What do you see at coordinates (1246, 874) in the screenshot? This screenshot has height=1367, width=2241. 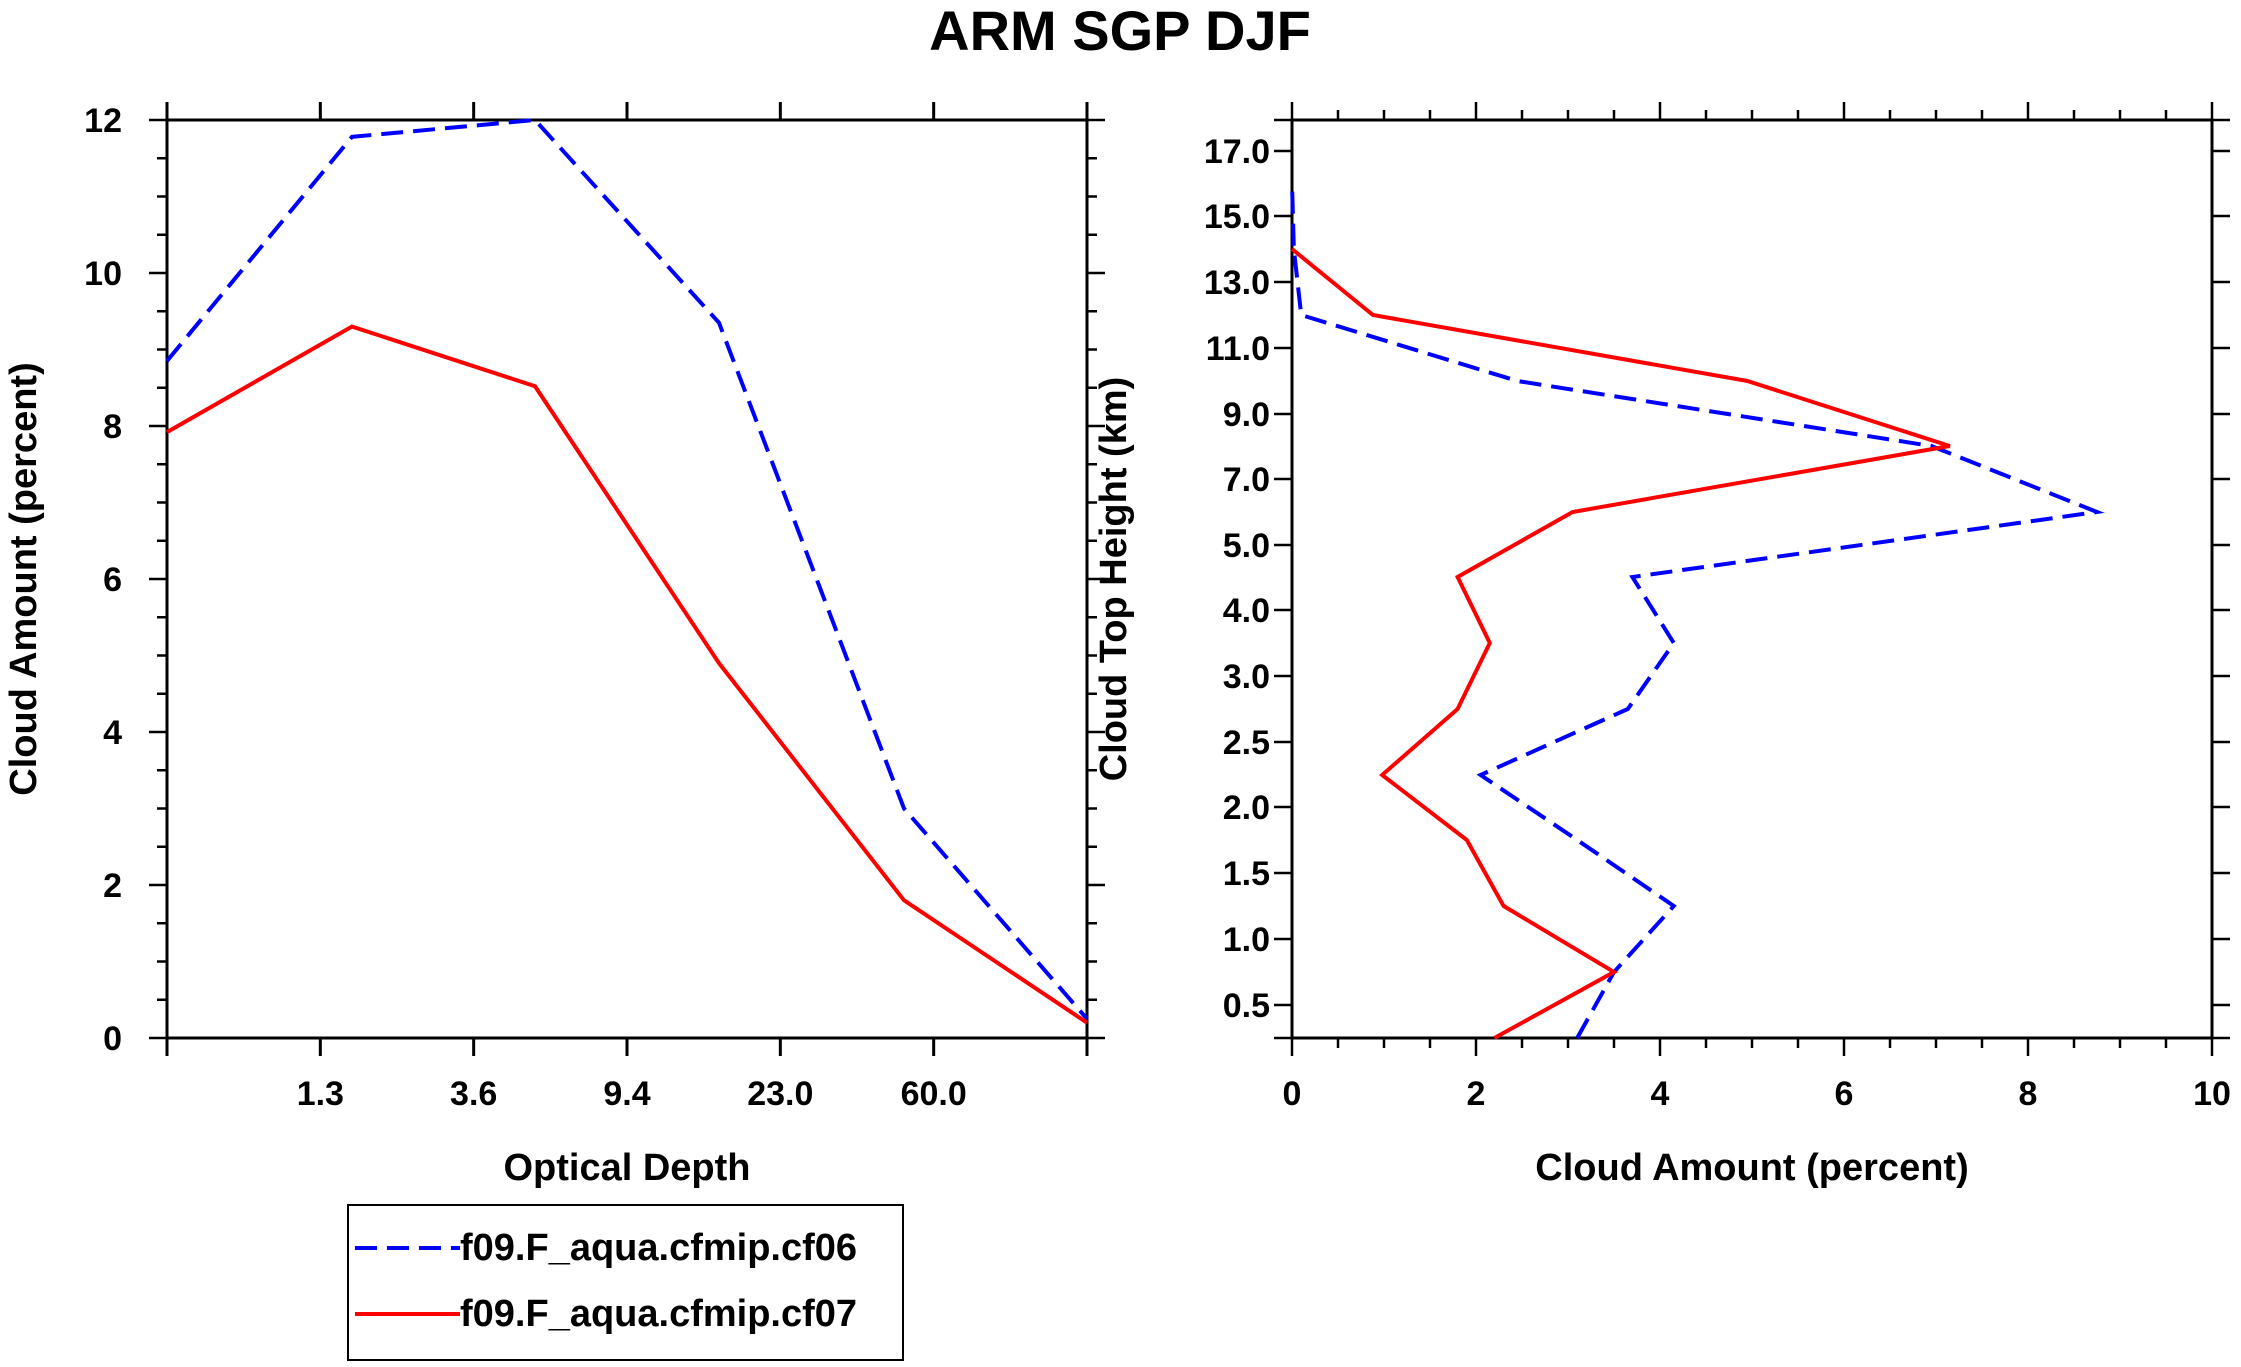 I see `right-y-tick-label: 1.5` at bounding box center [1246, 874].